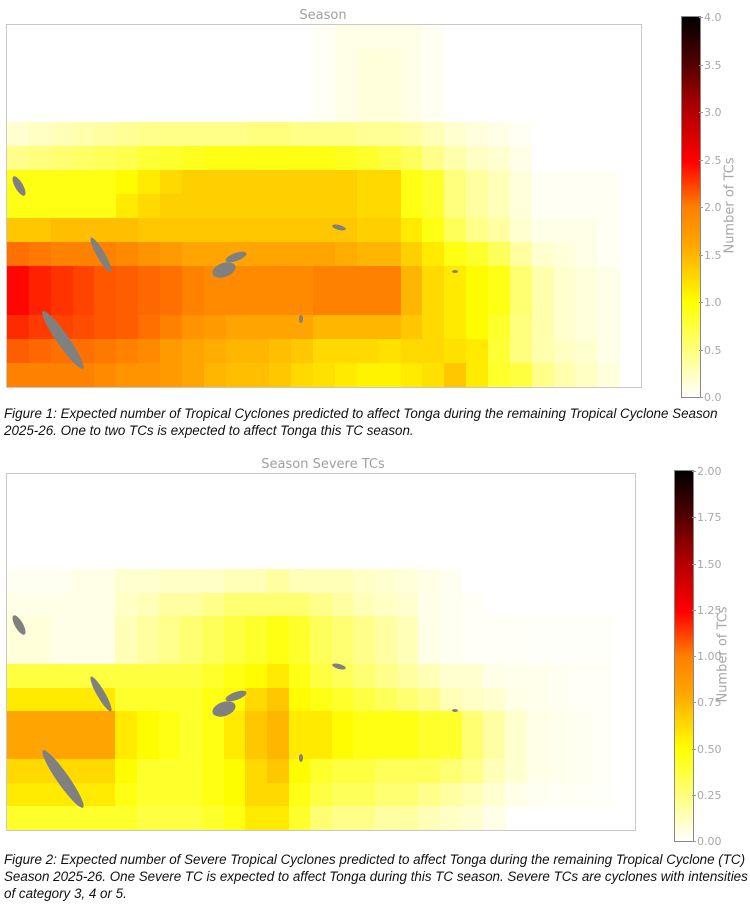 The image size is (750, 904). Describe the element at coordinates (730, 205) in the screenshot. I see `figure-1-colorbar-label: Number of TCs` at that location.